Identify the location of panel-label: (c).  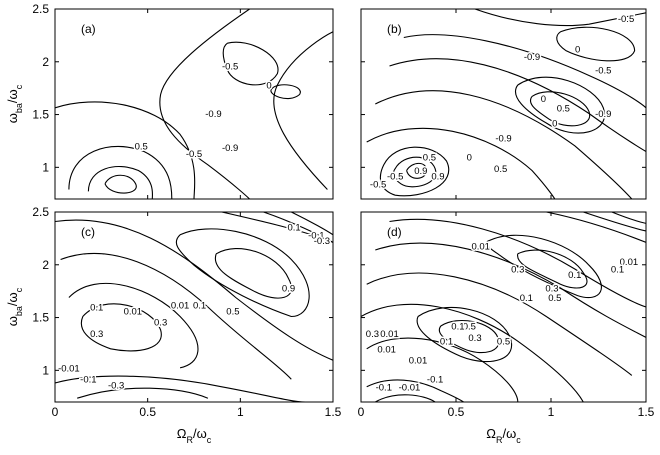
(88, 232).